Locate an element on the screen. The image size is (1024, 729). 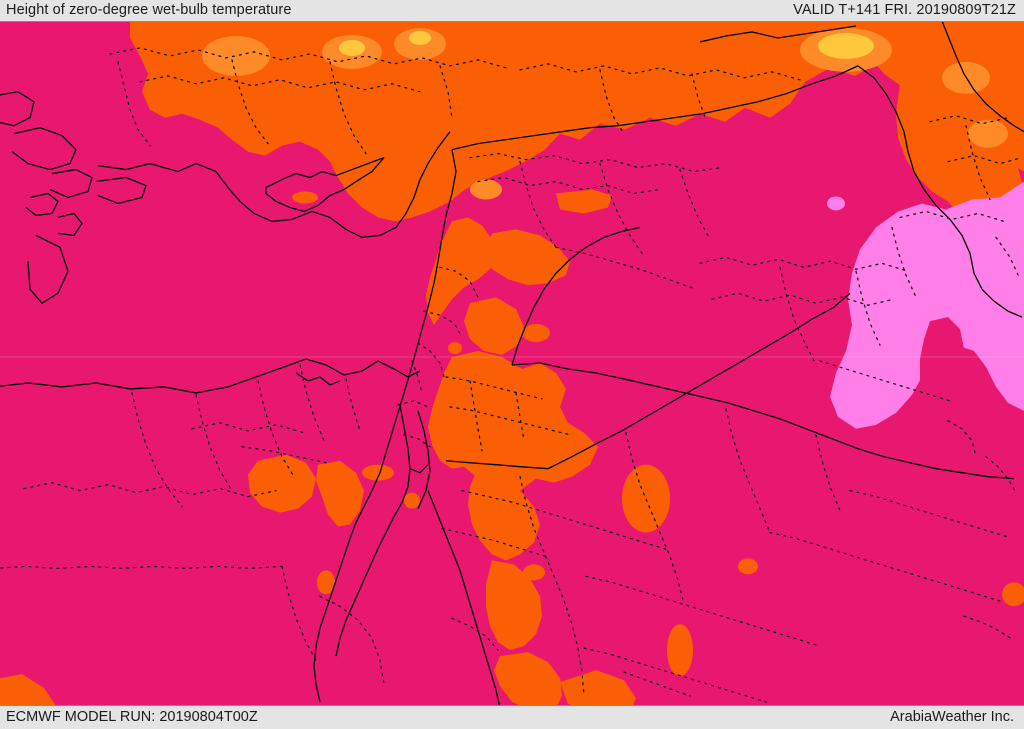
admin-syria-b is located at coordinates (569, 185).